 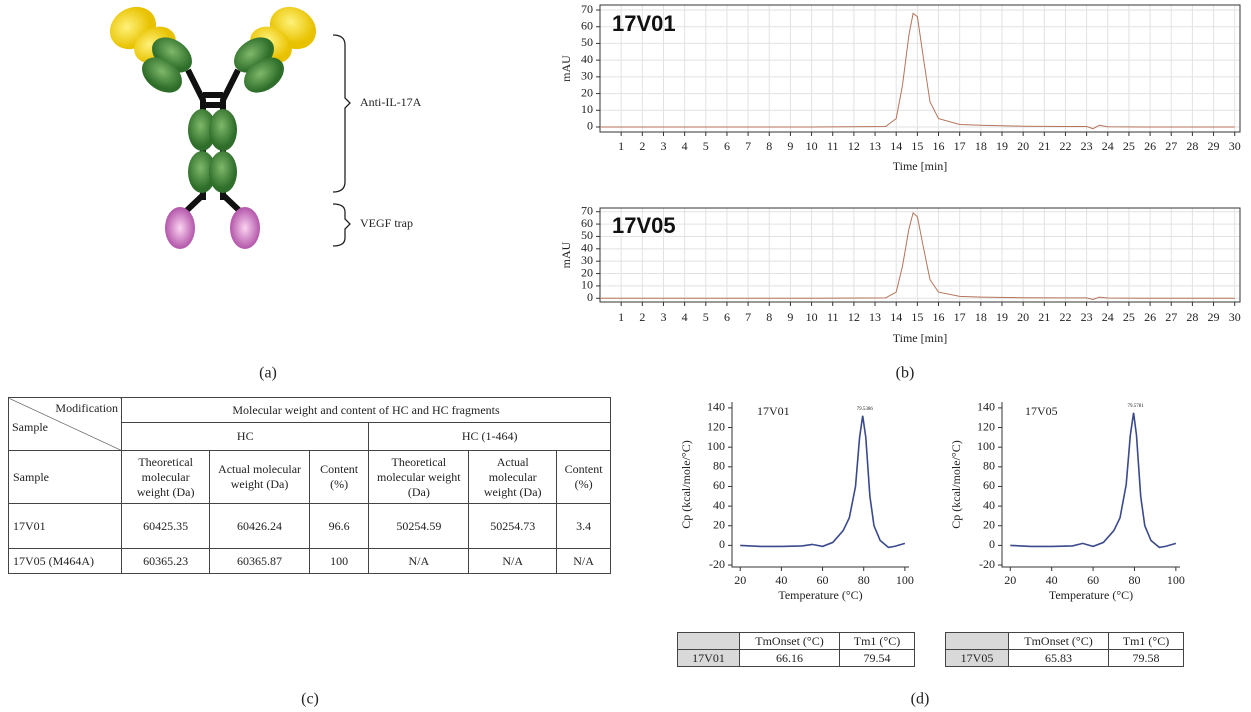 I want to click on cell: 60365.87, so click(x=259, y=561).